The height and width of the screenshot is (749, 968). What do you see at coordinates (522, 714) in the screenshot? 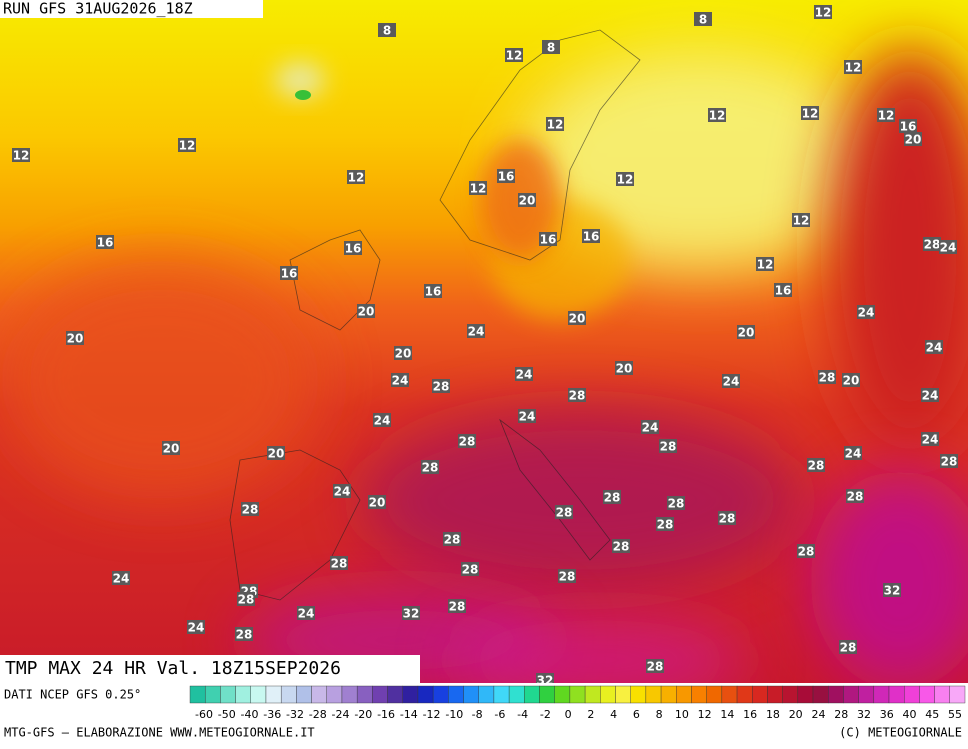
I see `colorbar-label: -4` at bounding box center [522, 714].